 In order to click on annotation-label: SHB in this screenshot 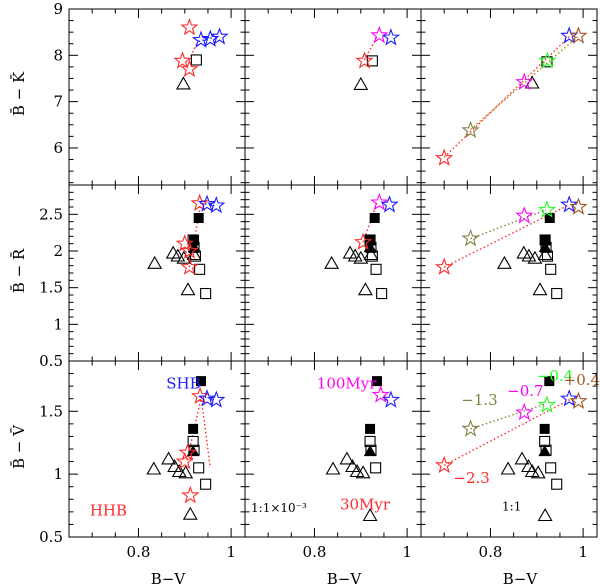, I will do `click(183, 384)`.